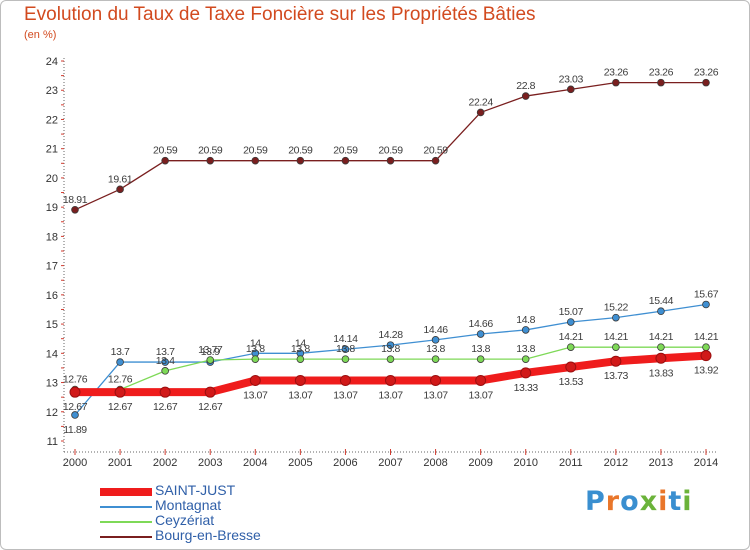  Describe the element at coordinates (52, 62) in the screenshot. I see `y-tick-label: 24` at that location.